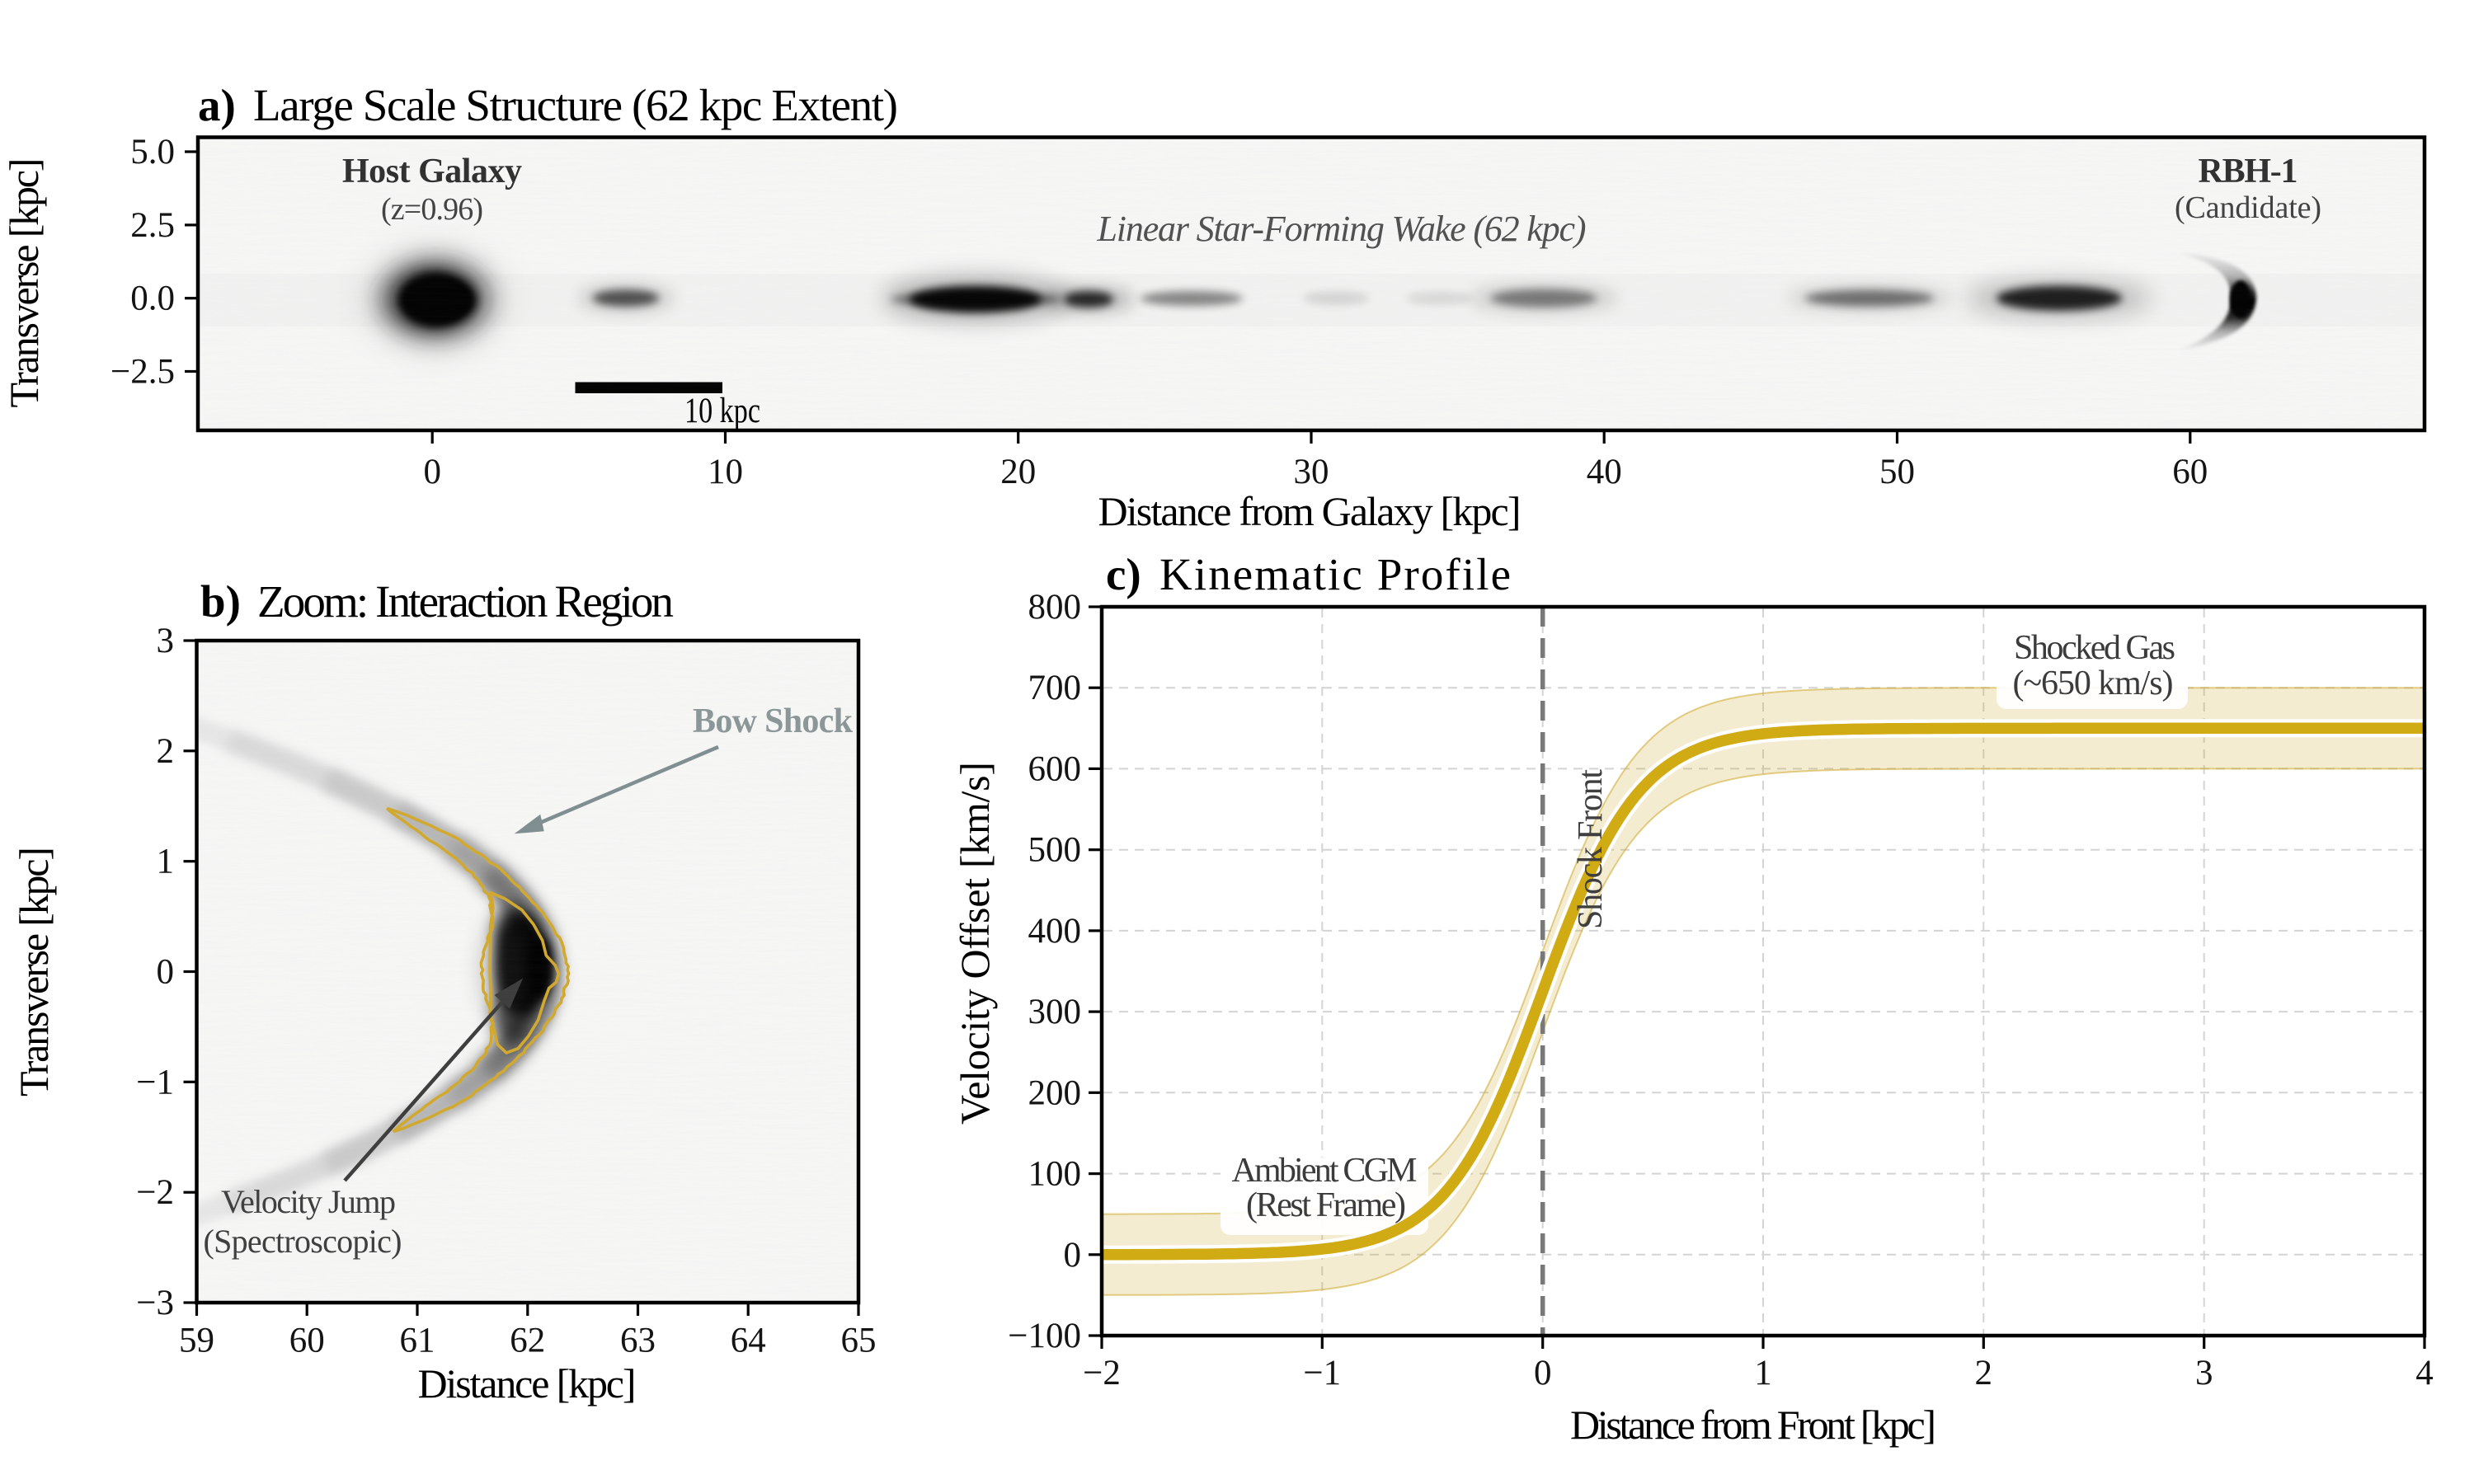 The height and width of the screenshot is (1484, 2474). I want to click on svg-text: Shocked Gas, so click(2094, 648).